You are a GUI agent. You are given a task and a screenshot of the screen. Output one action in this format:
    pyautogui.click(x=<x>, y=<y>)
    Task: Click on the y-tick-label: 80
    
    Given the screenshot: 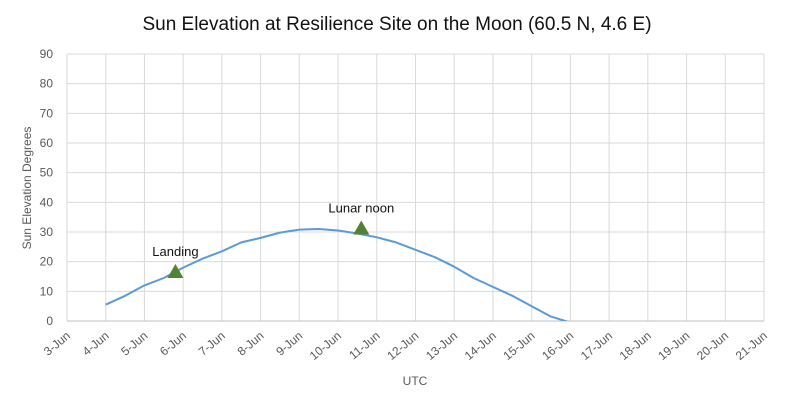 What is the action you would take?
    pyautogui.click(x=47, y=84)
    